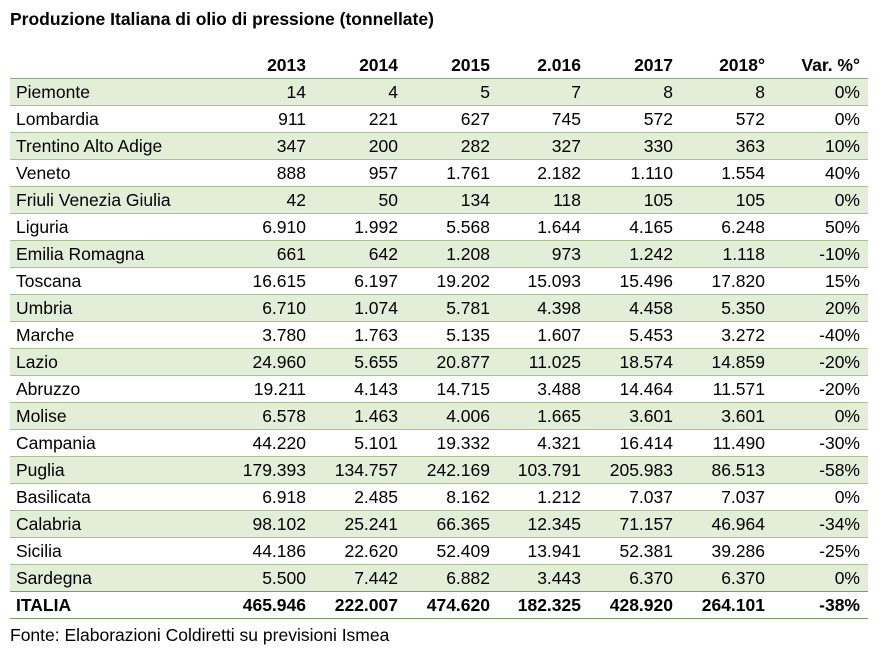 The height and width of the screenshot is (661, 888). What do you see at coordinates (269, 578) in the screenshot?
I see `value-cell: 5.500` at bounding box center [269, 578].